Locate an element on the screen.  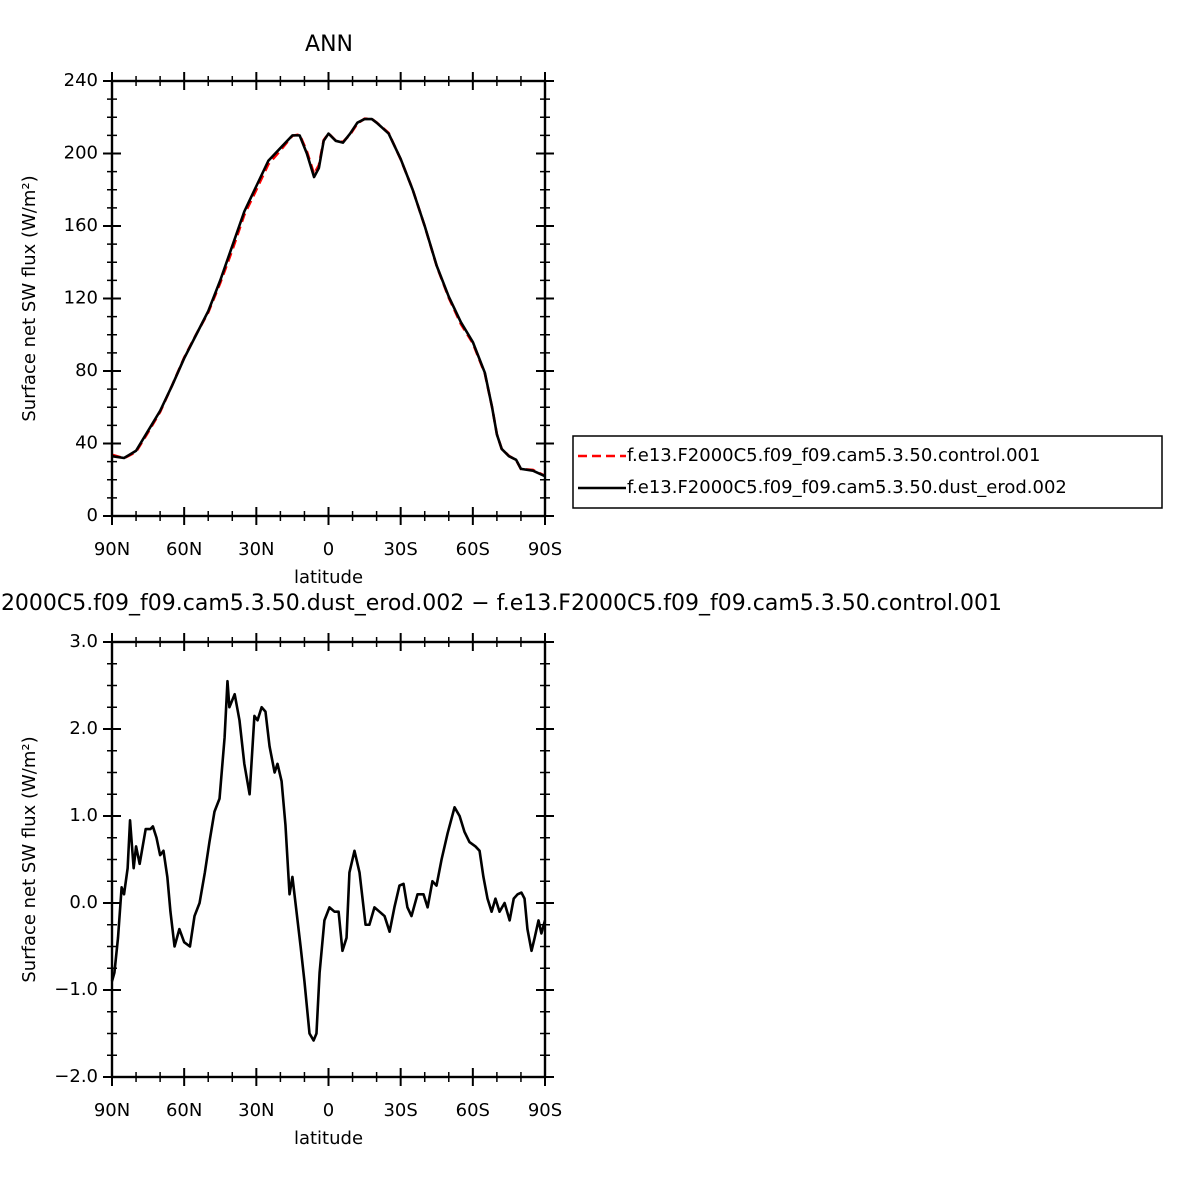
y-tick-label: 1.0 is located at coordinates (83, 815).